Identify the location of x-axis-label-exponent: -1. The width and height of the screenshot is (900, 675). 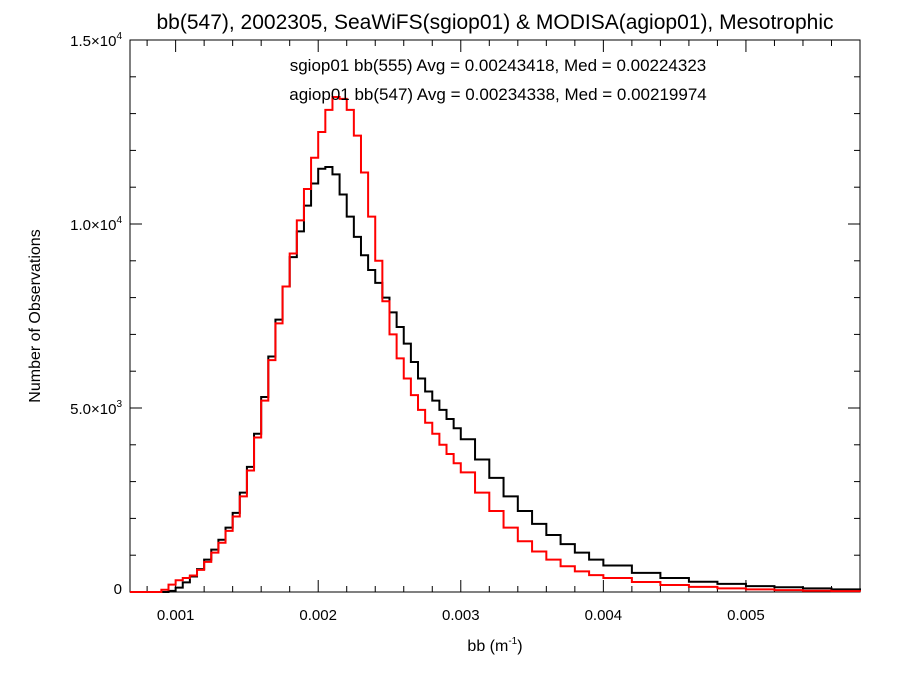
(512, 641).